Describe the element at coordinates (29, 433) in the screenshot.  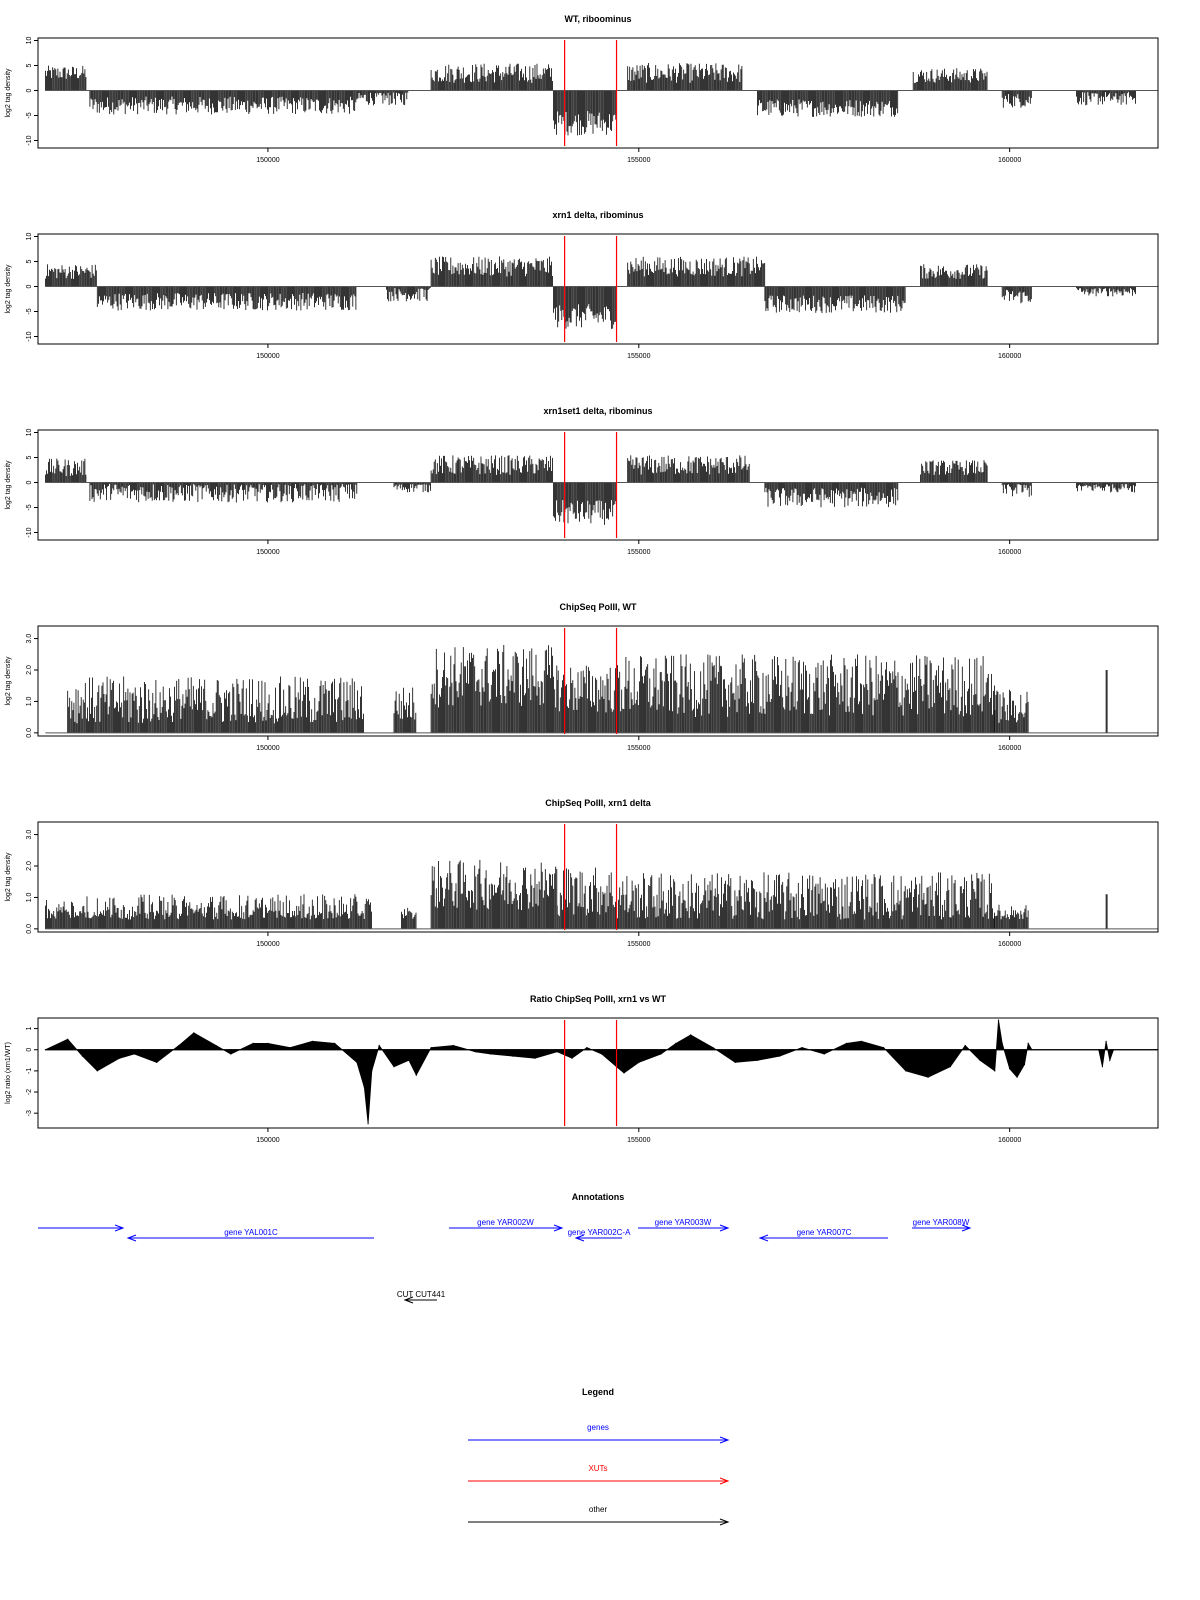
I see `y-tick-label: 10` at that location.